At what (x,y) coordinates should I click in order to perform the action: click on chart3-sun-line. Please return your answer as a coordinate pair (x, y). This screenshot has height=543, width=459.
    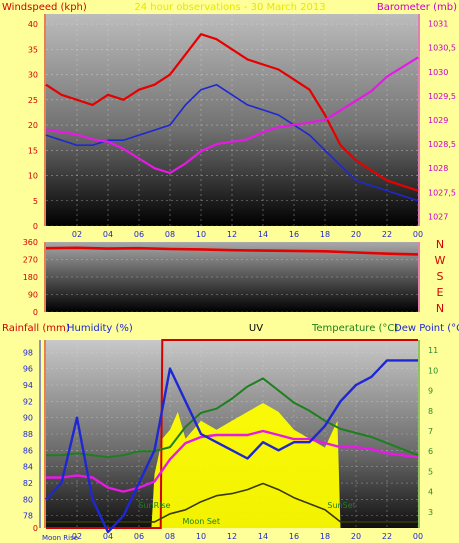
    Looking at the image, I should click on (232, 502).